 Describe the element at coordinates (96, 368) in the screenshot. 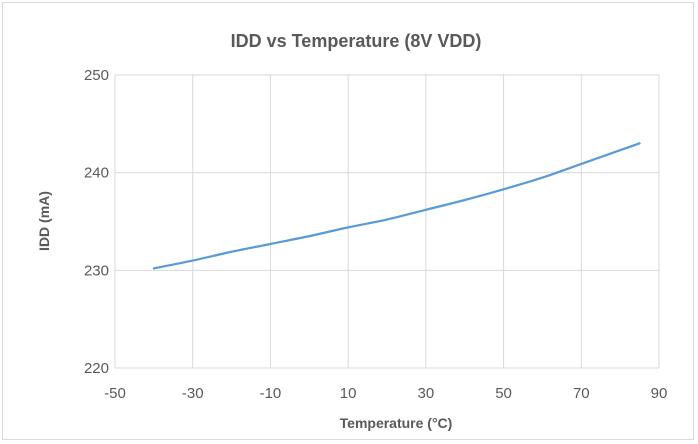

I see `y-tick-label: 220` at that location.